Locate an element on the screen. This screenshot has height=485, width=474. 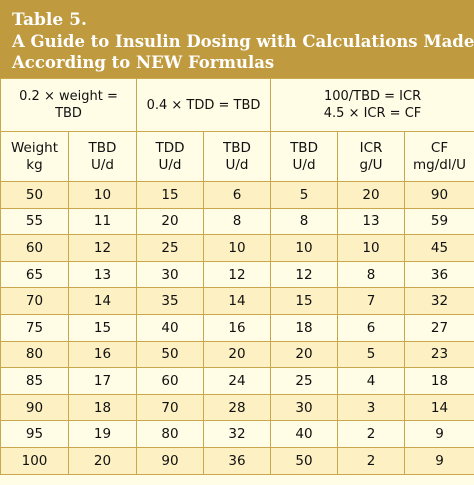
group-header-icr-cf-formula: 100/TBD = ICR 4.5 × ICR = CF is located at coordinates (372, 105).